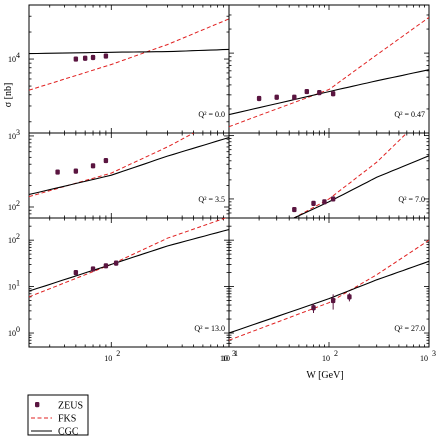  I want to click on legend-label: ZEUS, so click(70, 406).